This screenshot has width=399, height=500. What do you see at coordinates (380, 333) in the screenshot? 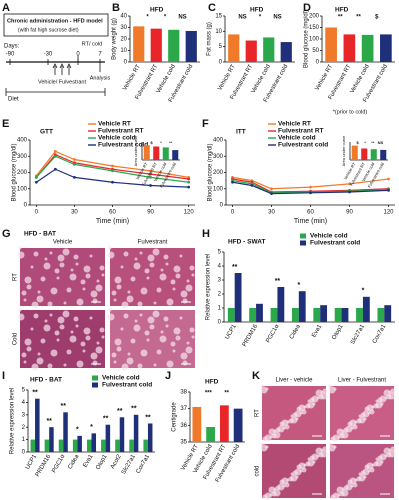
I see `x-tick-label: Cox7a1` at bounding box center [380, 333].